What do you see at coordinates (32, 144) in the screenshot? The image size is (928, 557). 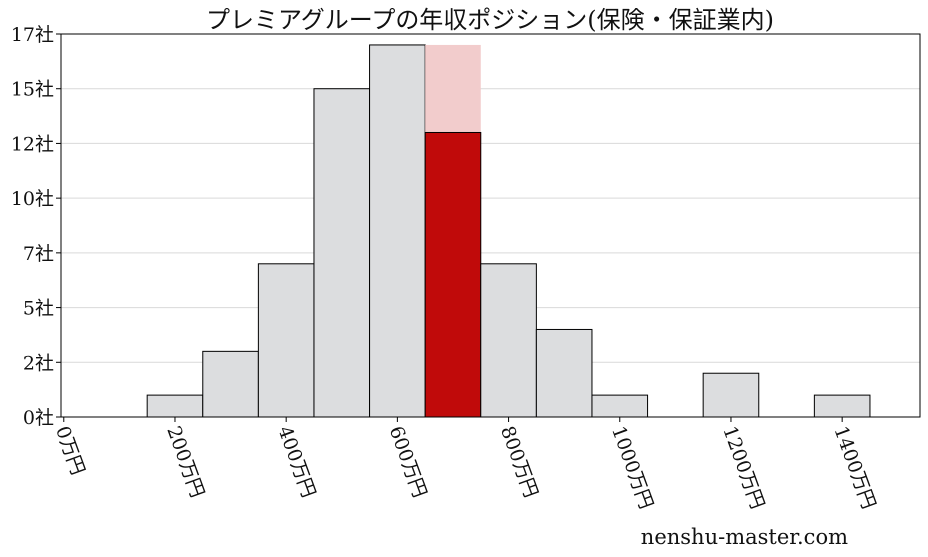 I see `y-tick-label: 12社` at bounding box center [32, 144].